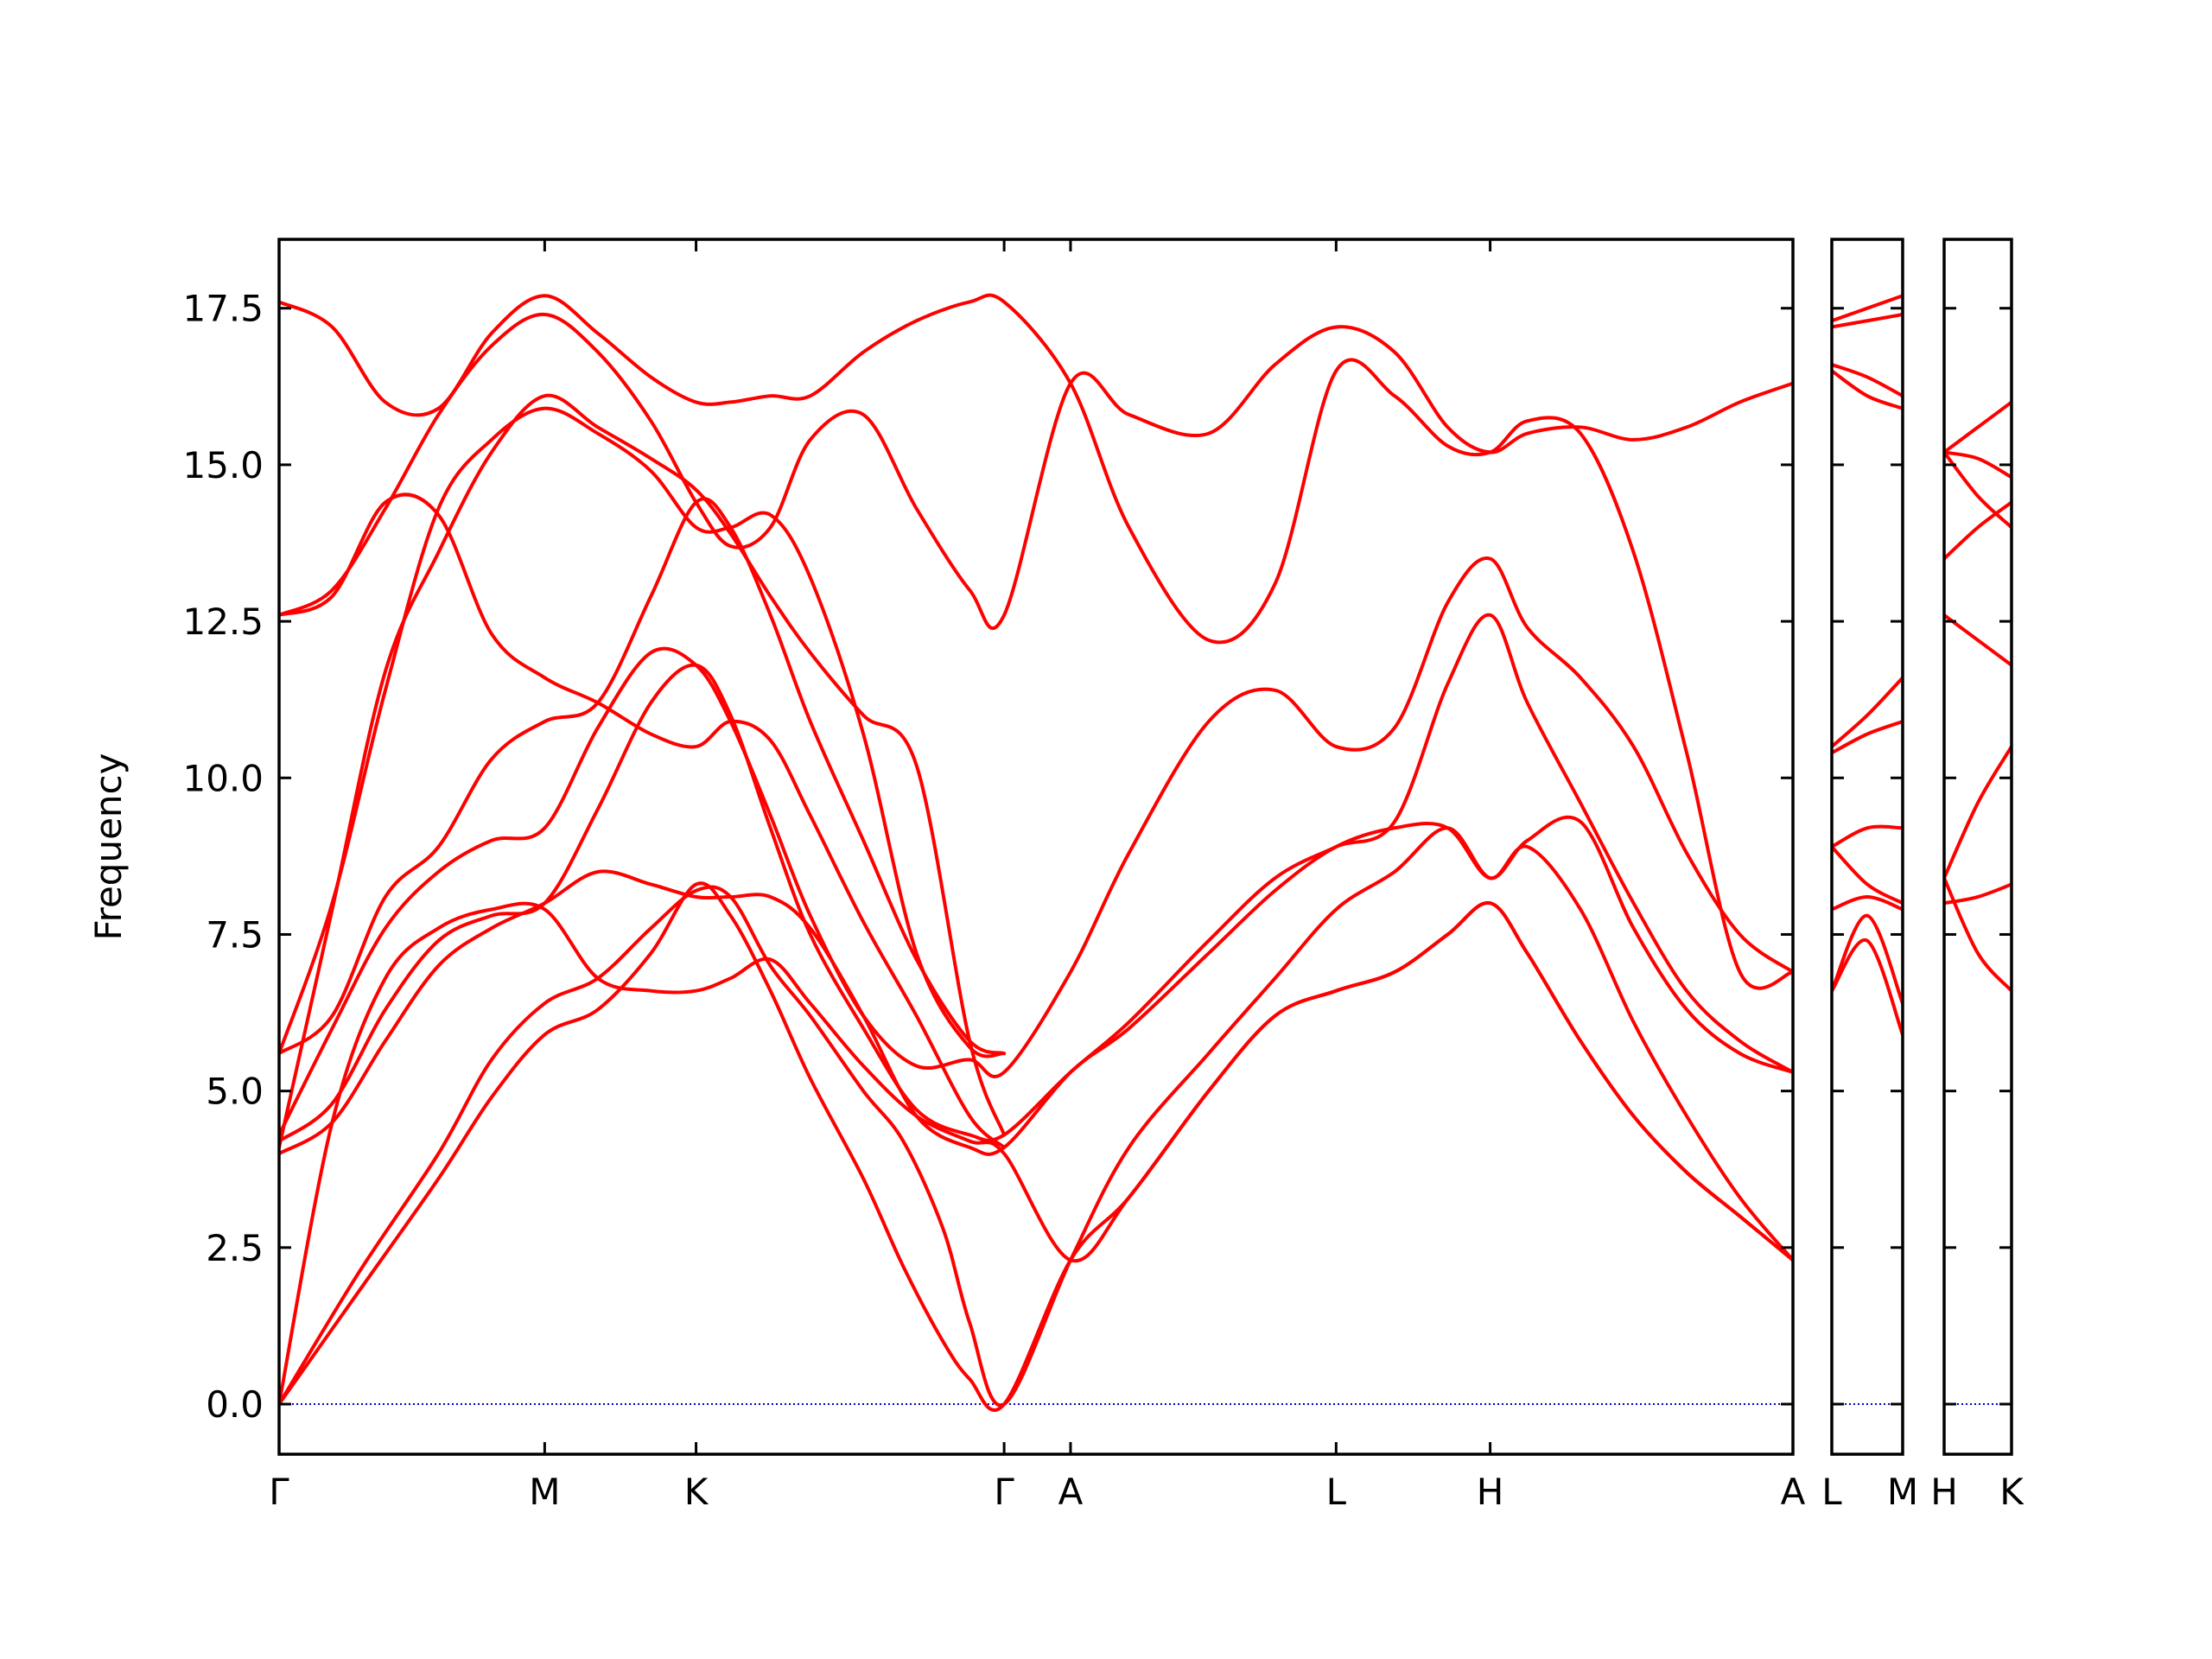 The height and width of the screenshot is (1659, 2212). I want to click on y-axis-title: Frequency, so click(108, 847).